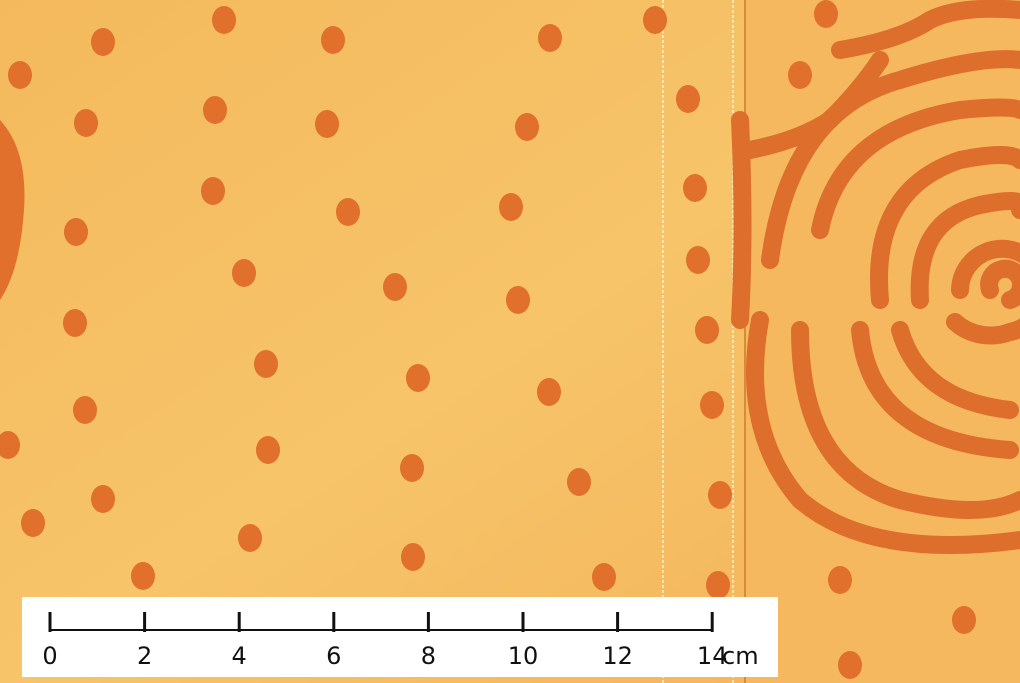 The height and width of the screenshot is (683, 1020). Describe the element at coordinates (428, 656) in the screenshot. I see `scale-tick-label: 8` at that location.